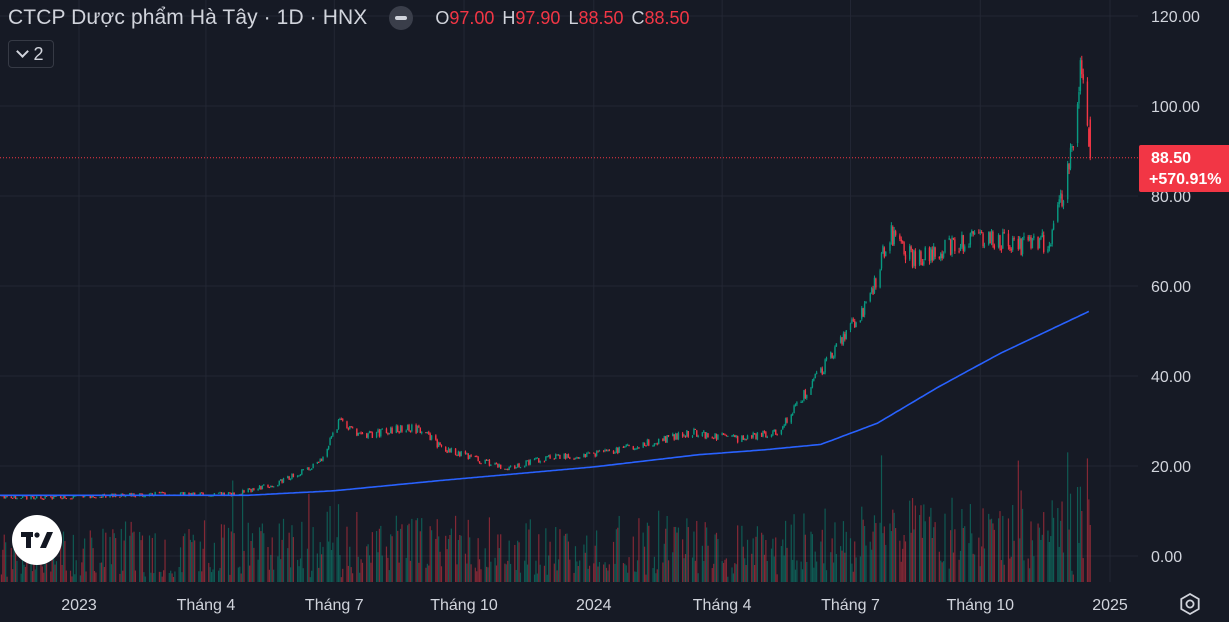 This screenshot has width=1229, height=622. I want to click on y-tick-label: 100.00, so click(1175, 107).